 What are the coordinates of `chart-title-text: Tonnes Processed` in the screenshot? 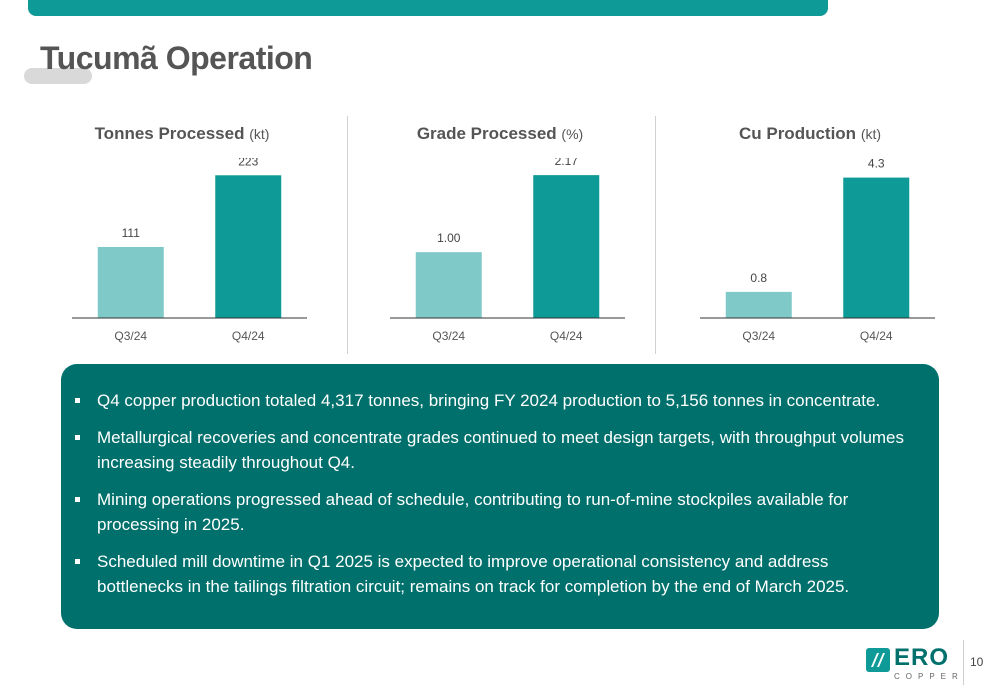 It's located at (169, 133).